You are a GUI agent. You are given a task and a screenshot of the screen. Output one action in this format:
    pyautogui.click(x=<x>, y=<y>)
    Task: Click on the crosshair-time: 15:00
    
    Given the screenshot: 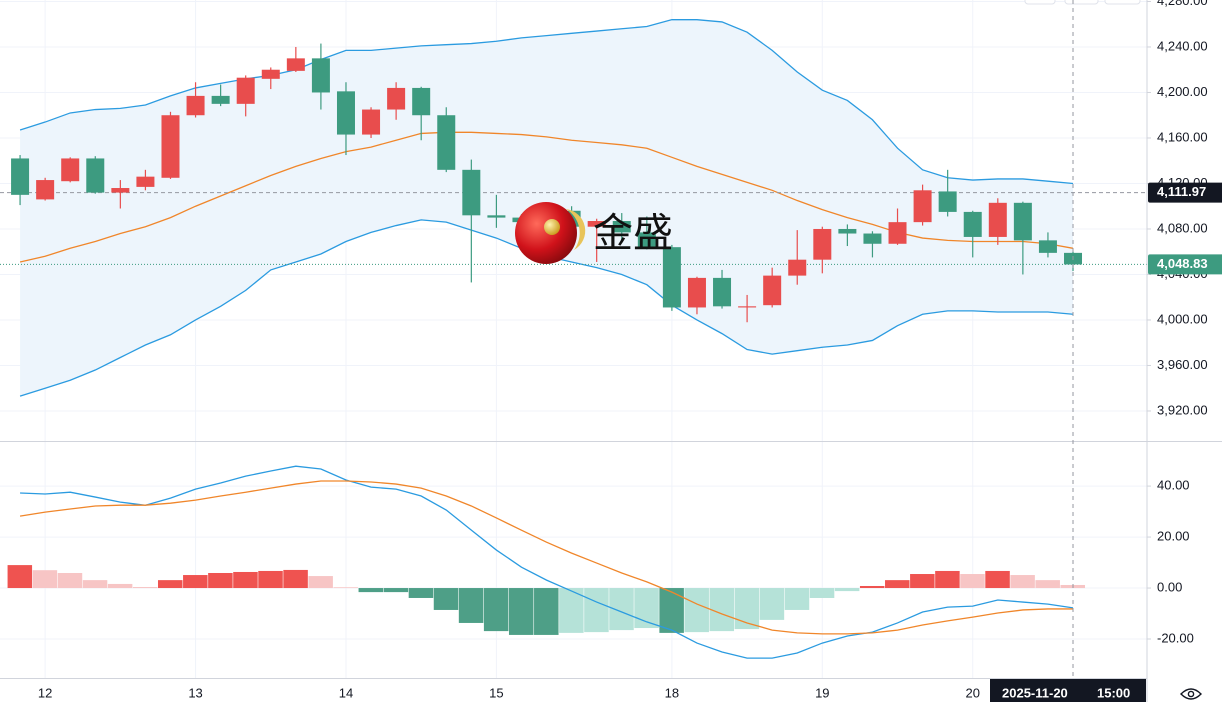 What is the action you would take?
    pyautogui.click(x=1113, y=692)
    